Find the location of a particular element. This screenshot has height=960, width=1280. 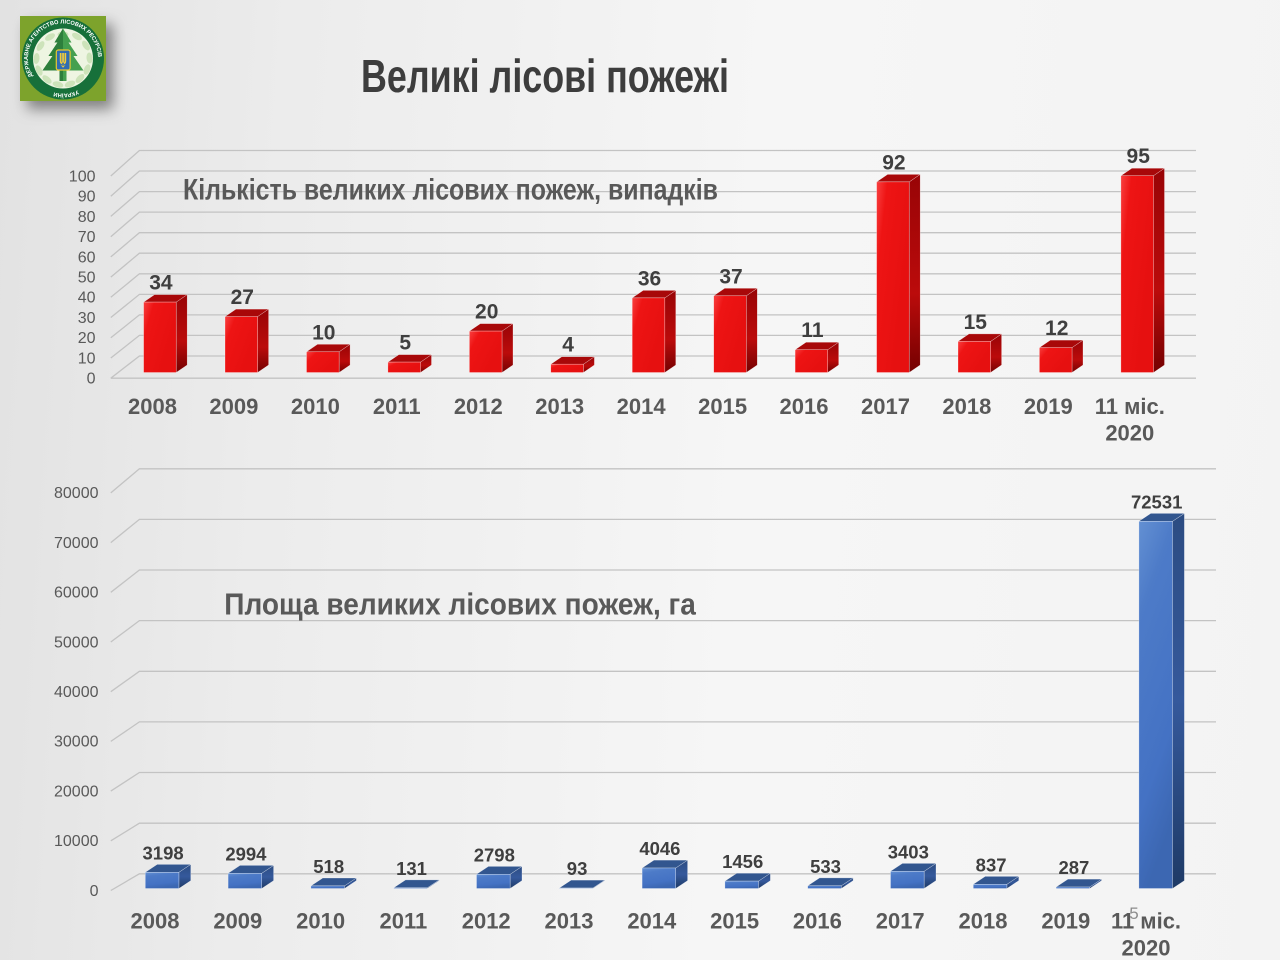

svg-text: 60000 is located at coordinates (76, 593).